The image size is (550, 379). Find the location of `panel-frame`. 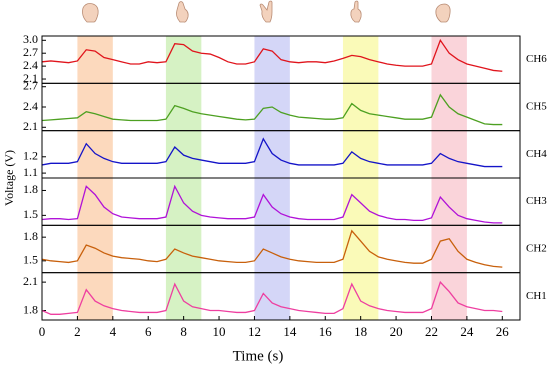

panel-frame is located at coordinates (281, 296).